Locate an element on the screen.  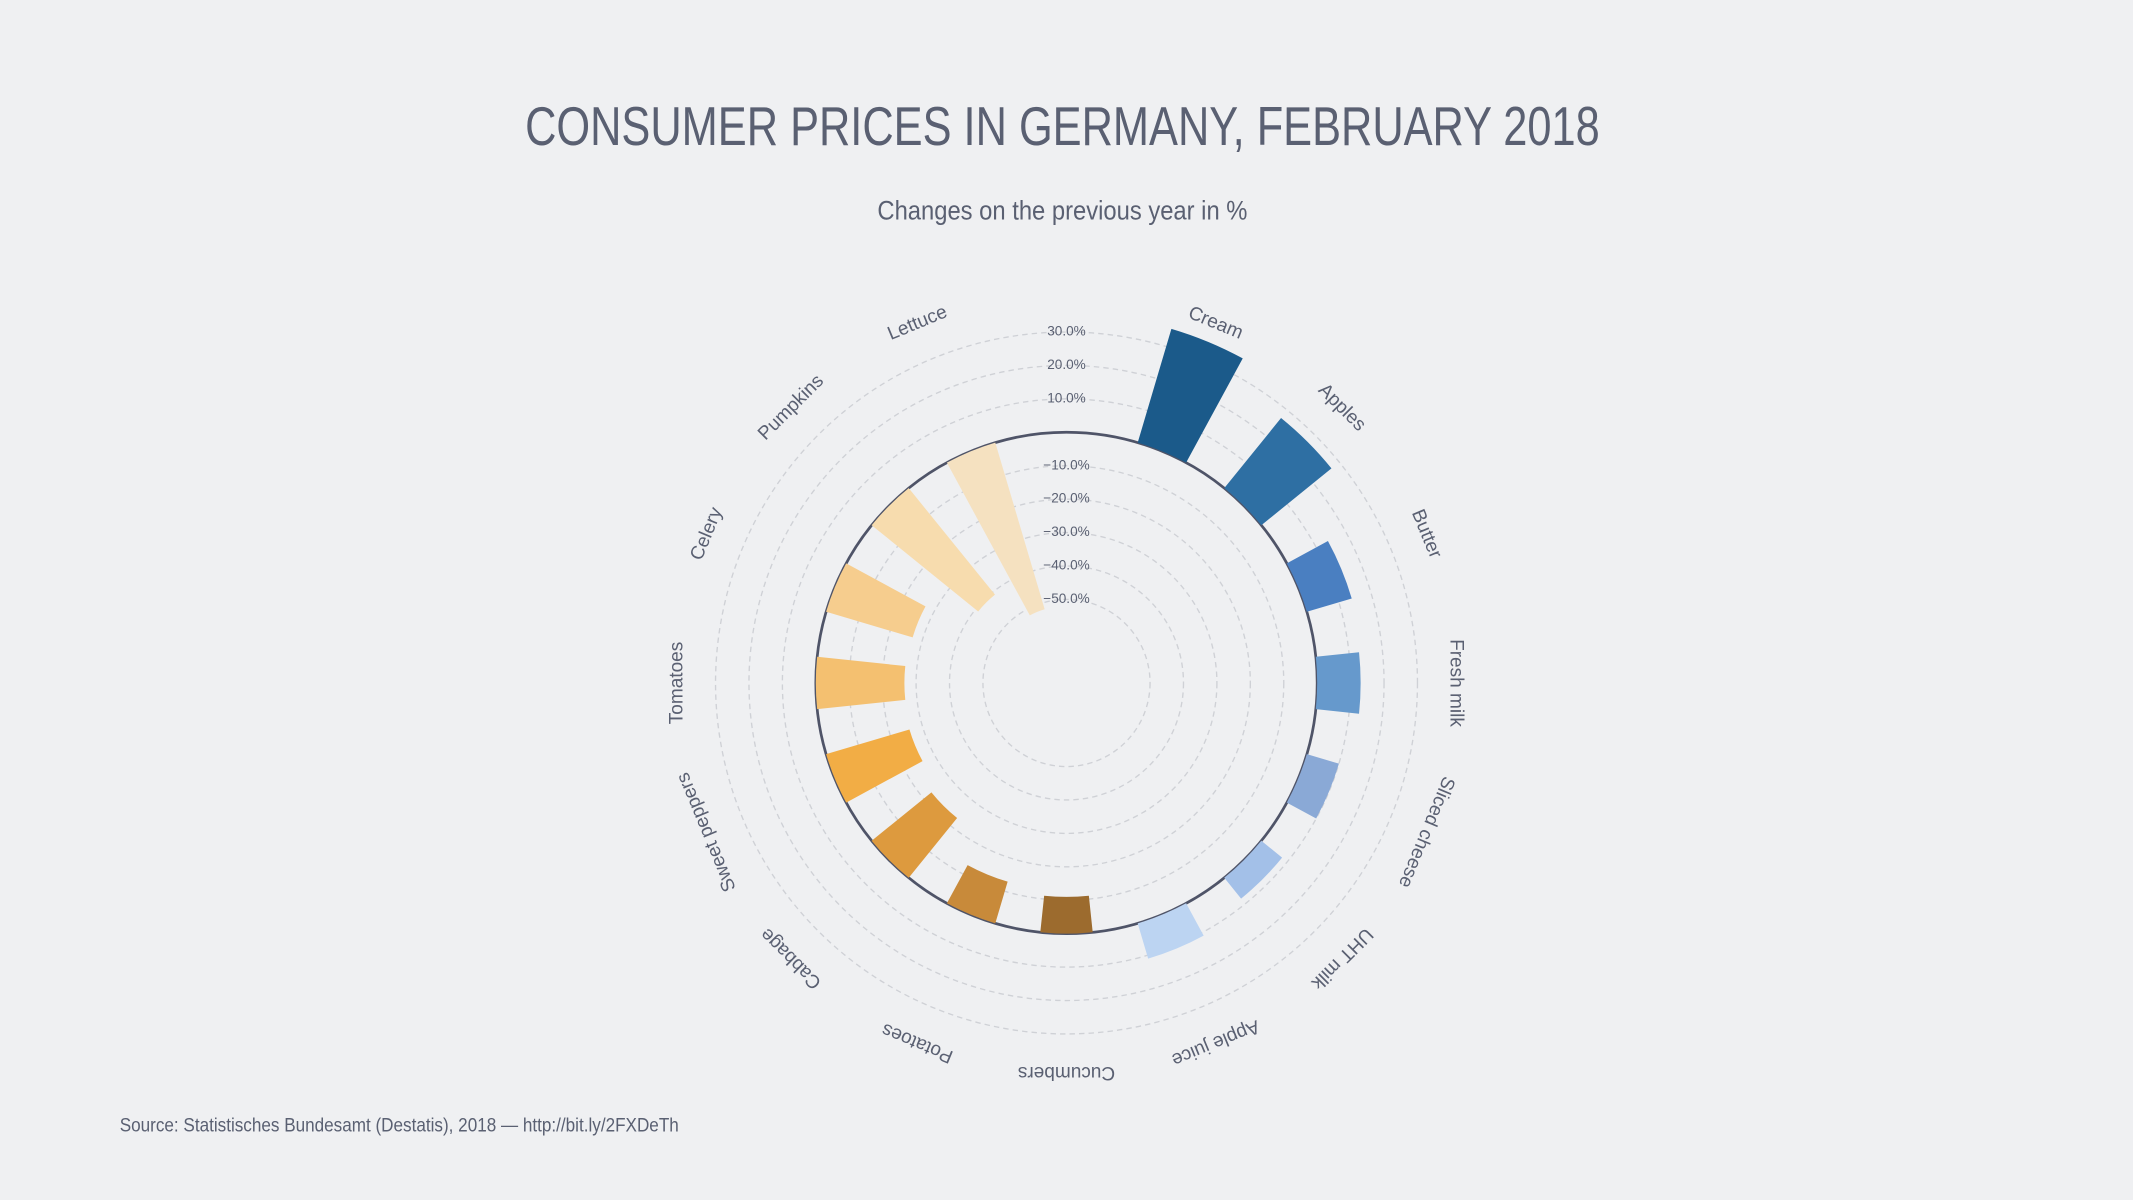
category-label: Pumpkins is located at coordinates (791, 408).